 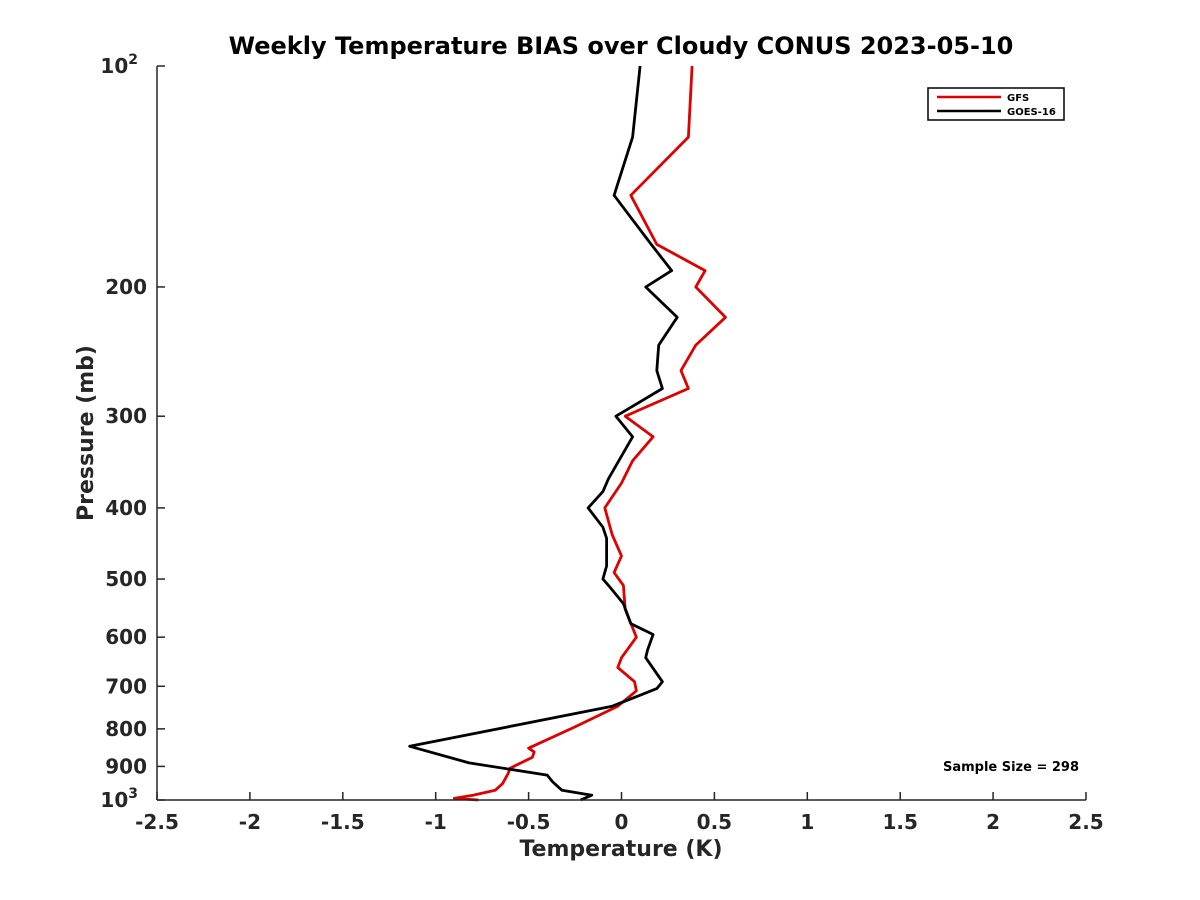 What do you see at coordinates (1018, 98) in the screenshot?
I see `legend-label-gfs: GFS` at bounding box center [1018, 98].